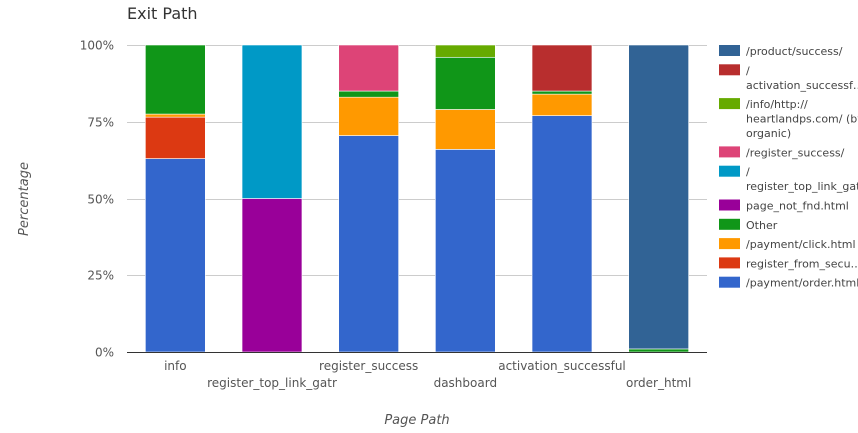 This screenshot has height=433, width=858. I want to click on y-axis-ticks: 0% 25% 50% 75% 100%, so click(97, 199).